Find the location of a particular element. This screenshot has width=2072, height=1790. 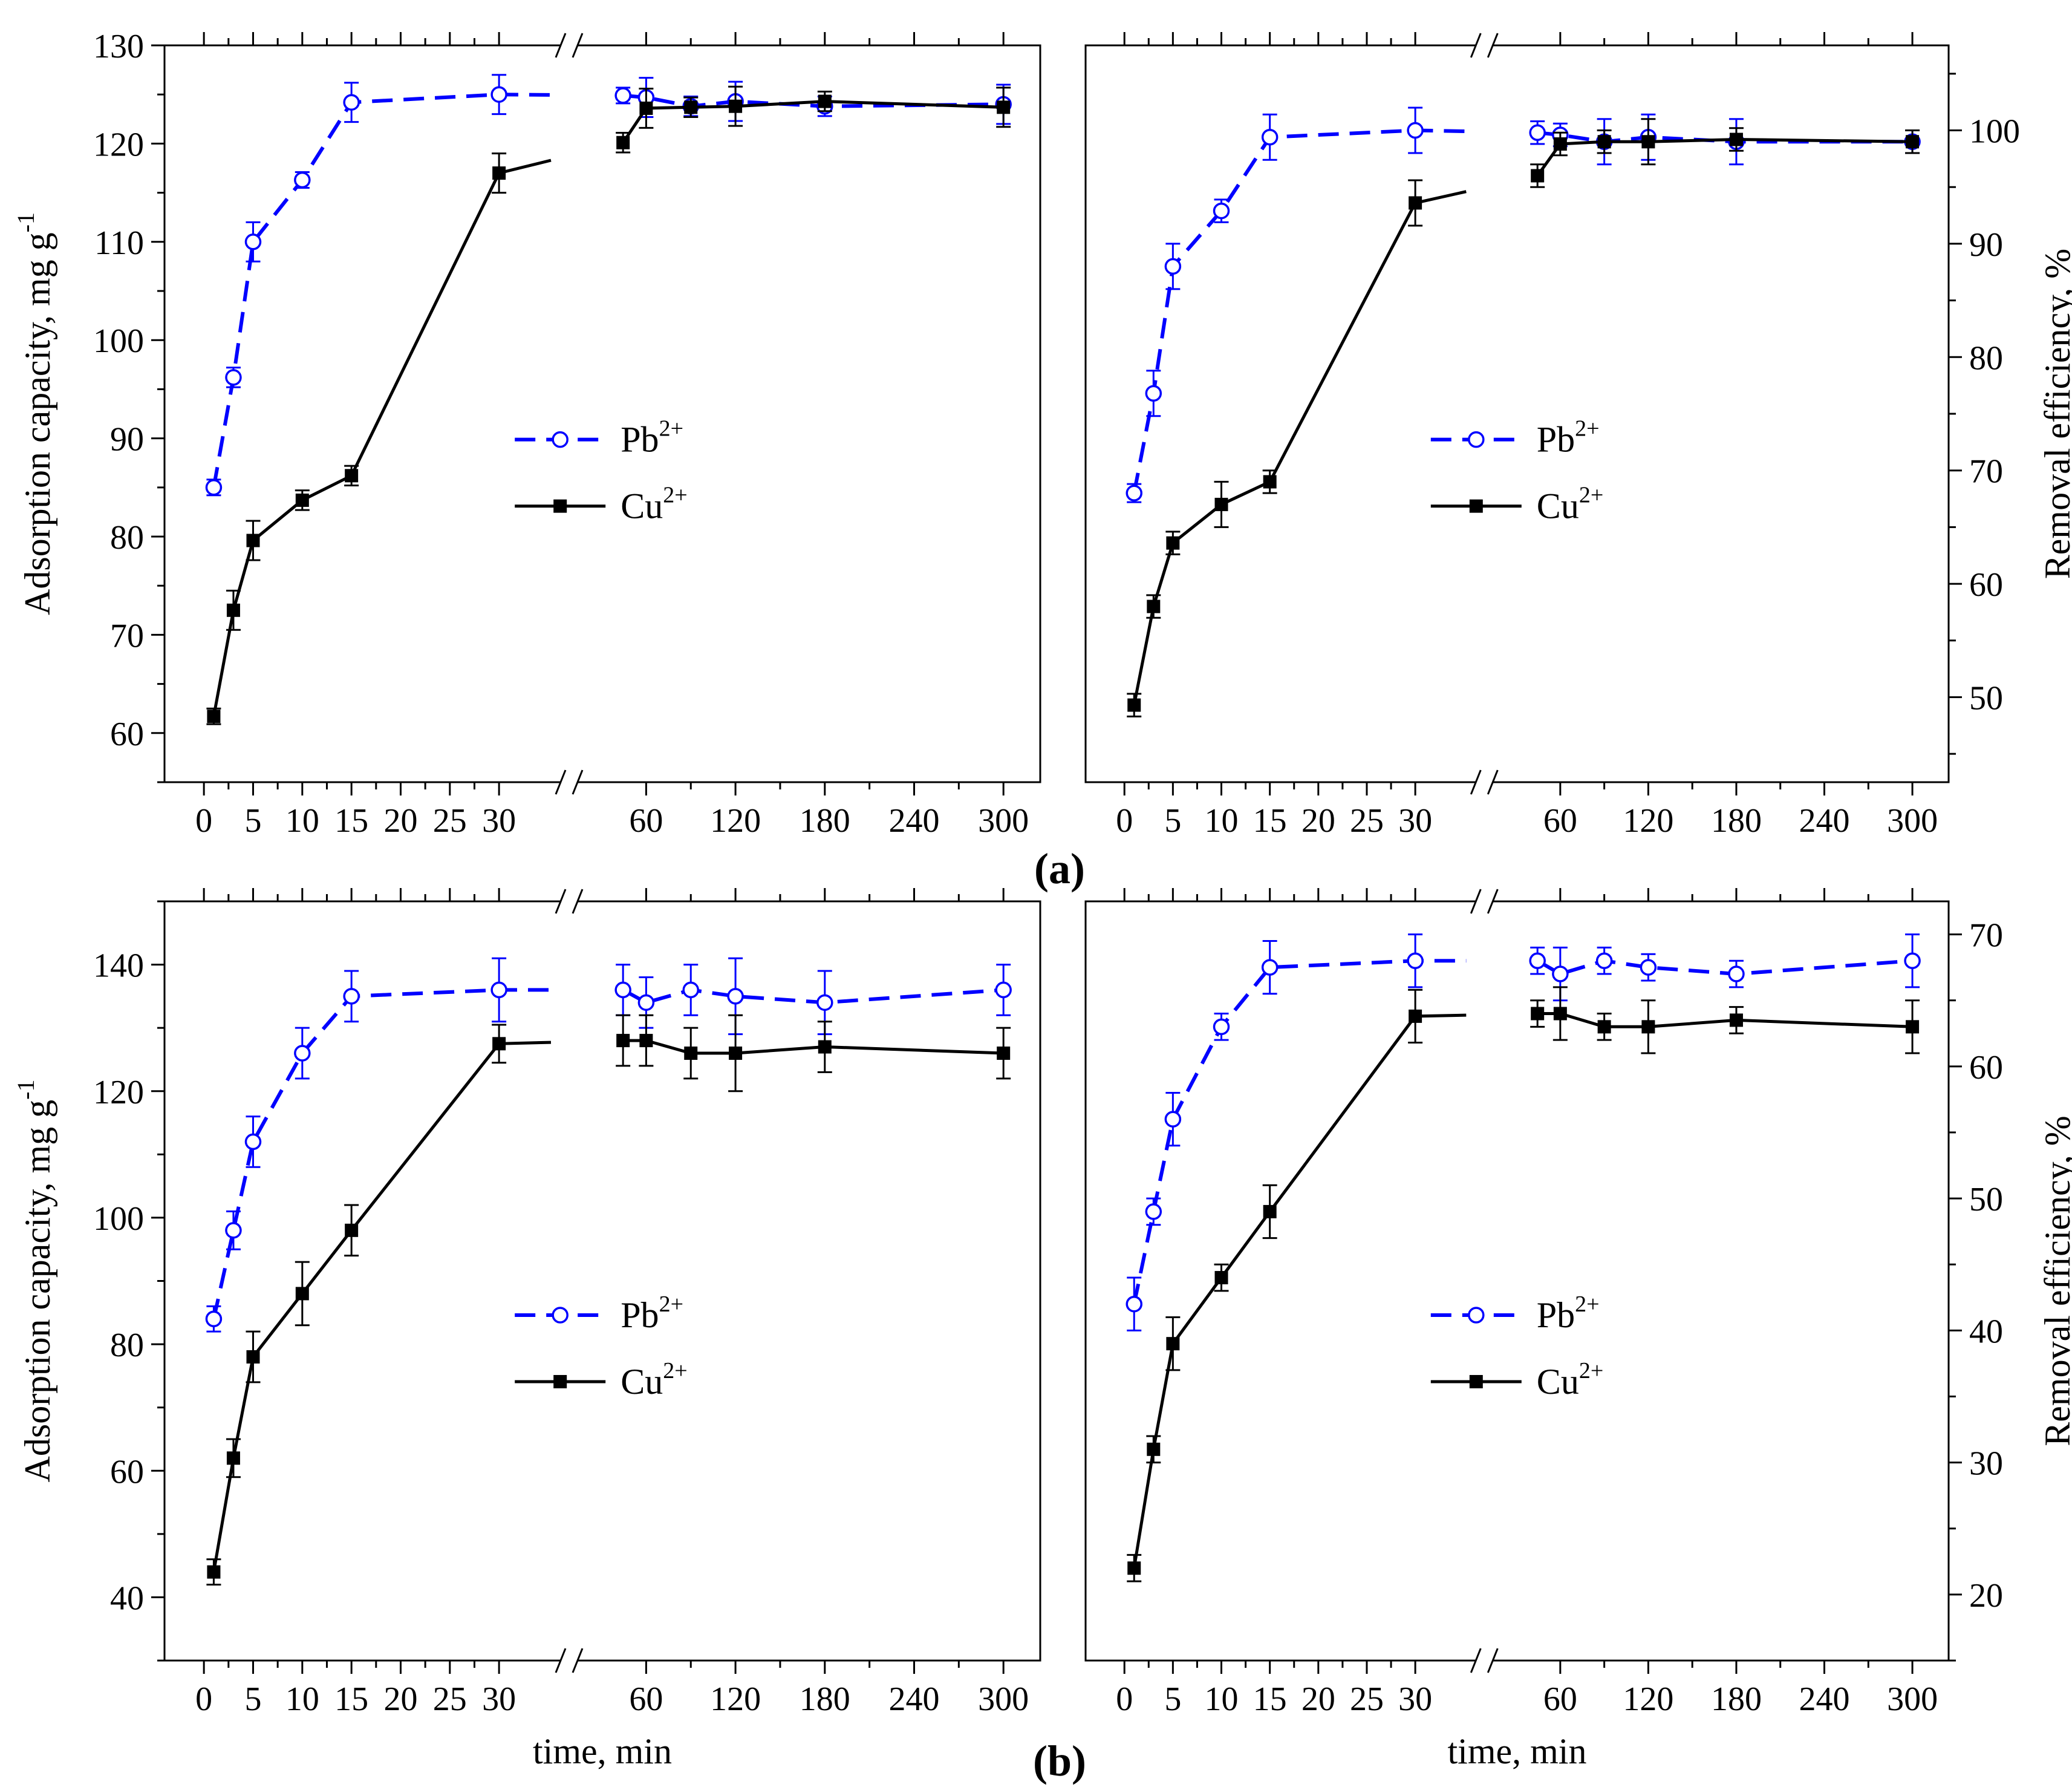

x-tick-label: 25 is located at coordinates (450, 821).